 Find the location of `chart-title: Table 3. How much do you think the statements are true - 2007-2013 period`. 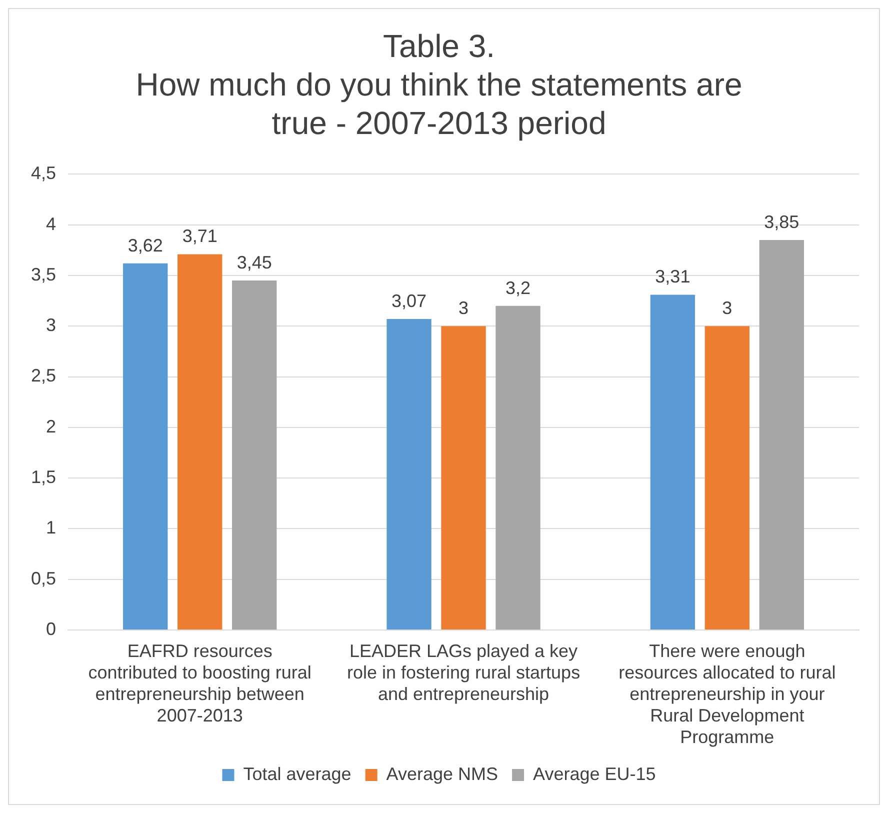

chart-title: Table 3. How much do you think the statements are true - 2007-2013 period is located at coordinates (439, 84).